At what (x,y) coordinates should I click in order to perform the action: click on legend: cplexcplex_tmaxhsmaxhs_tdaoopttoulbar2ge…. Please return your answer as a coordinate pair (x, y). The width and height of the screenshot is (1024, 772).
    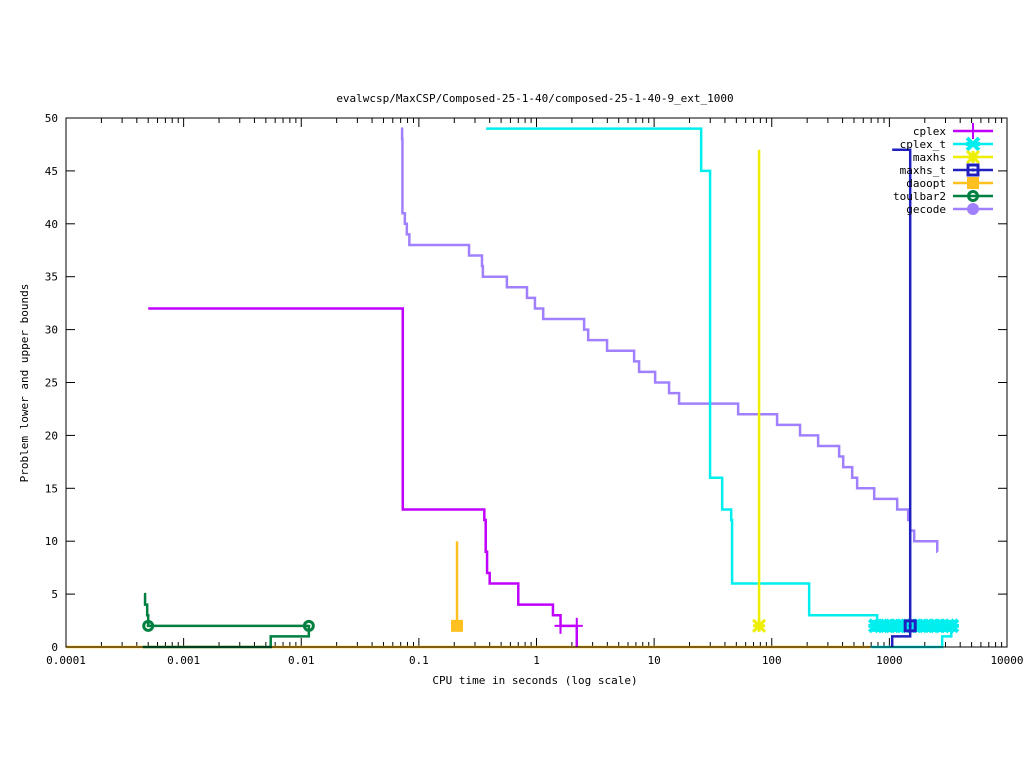
    Looking at the image, I should click on (943, 169).